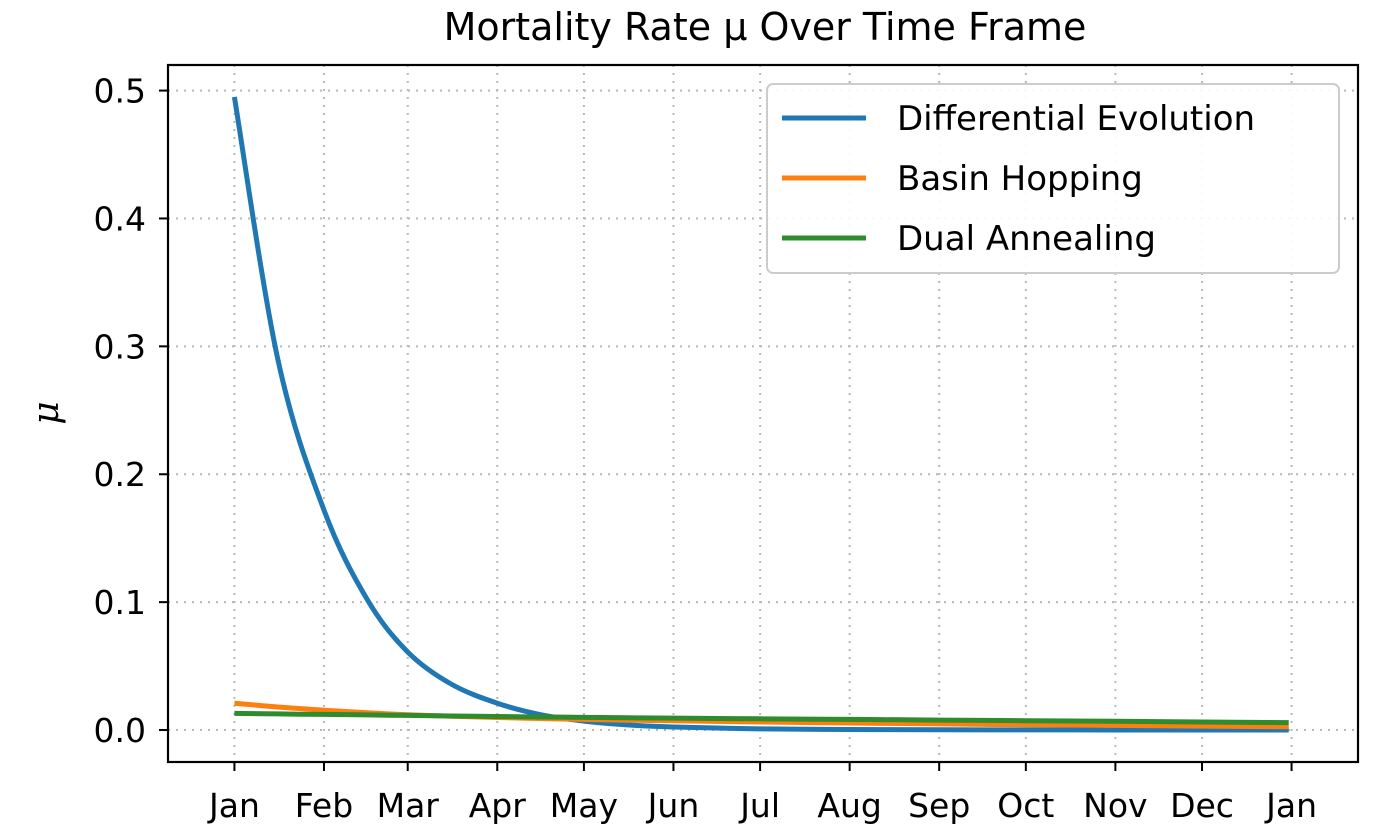  Describe the element at coordinates (120, 91) in the screenshot. I see `y-tick-label: 0.5` at that location.